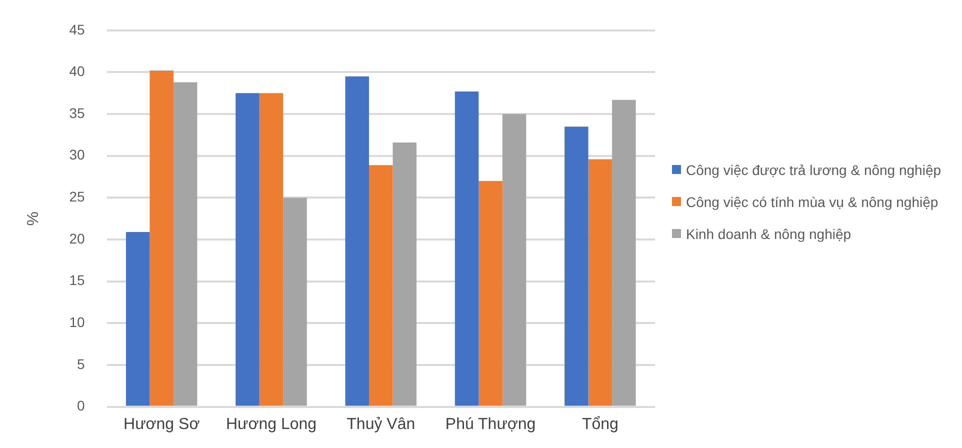 The height and width of the screenshot is (448, 962). Describe the element at coordinates (814, 170) in the screenshot. I see `legend-label: Công việc được trả lương & nông nghiệp` at that location.